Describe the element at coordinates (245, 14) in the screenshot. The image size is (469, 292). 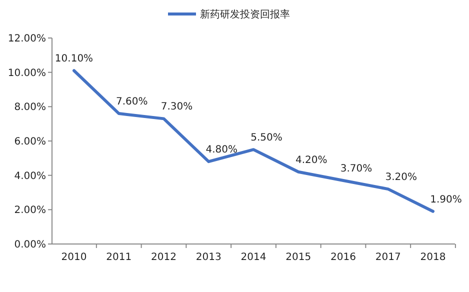
I see `legend-label: 新药研发投资回报率` at that location.